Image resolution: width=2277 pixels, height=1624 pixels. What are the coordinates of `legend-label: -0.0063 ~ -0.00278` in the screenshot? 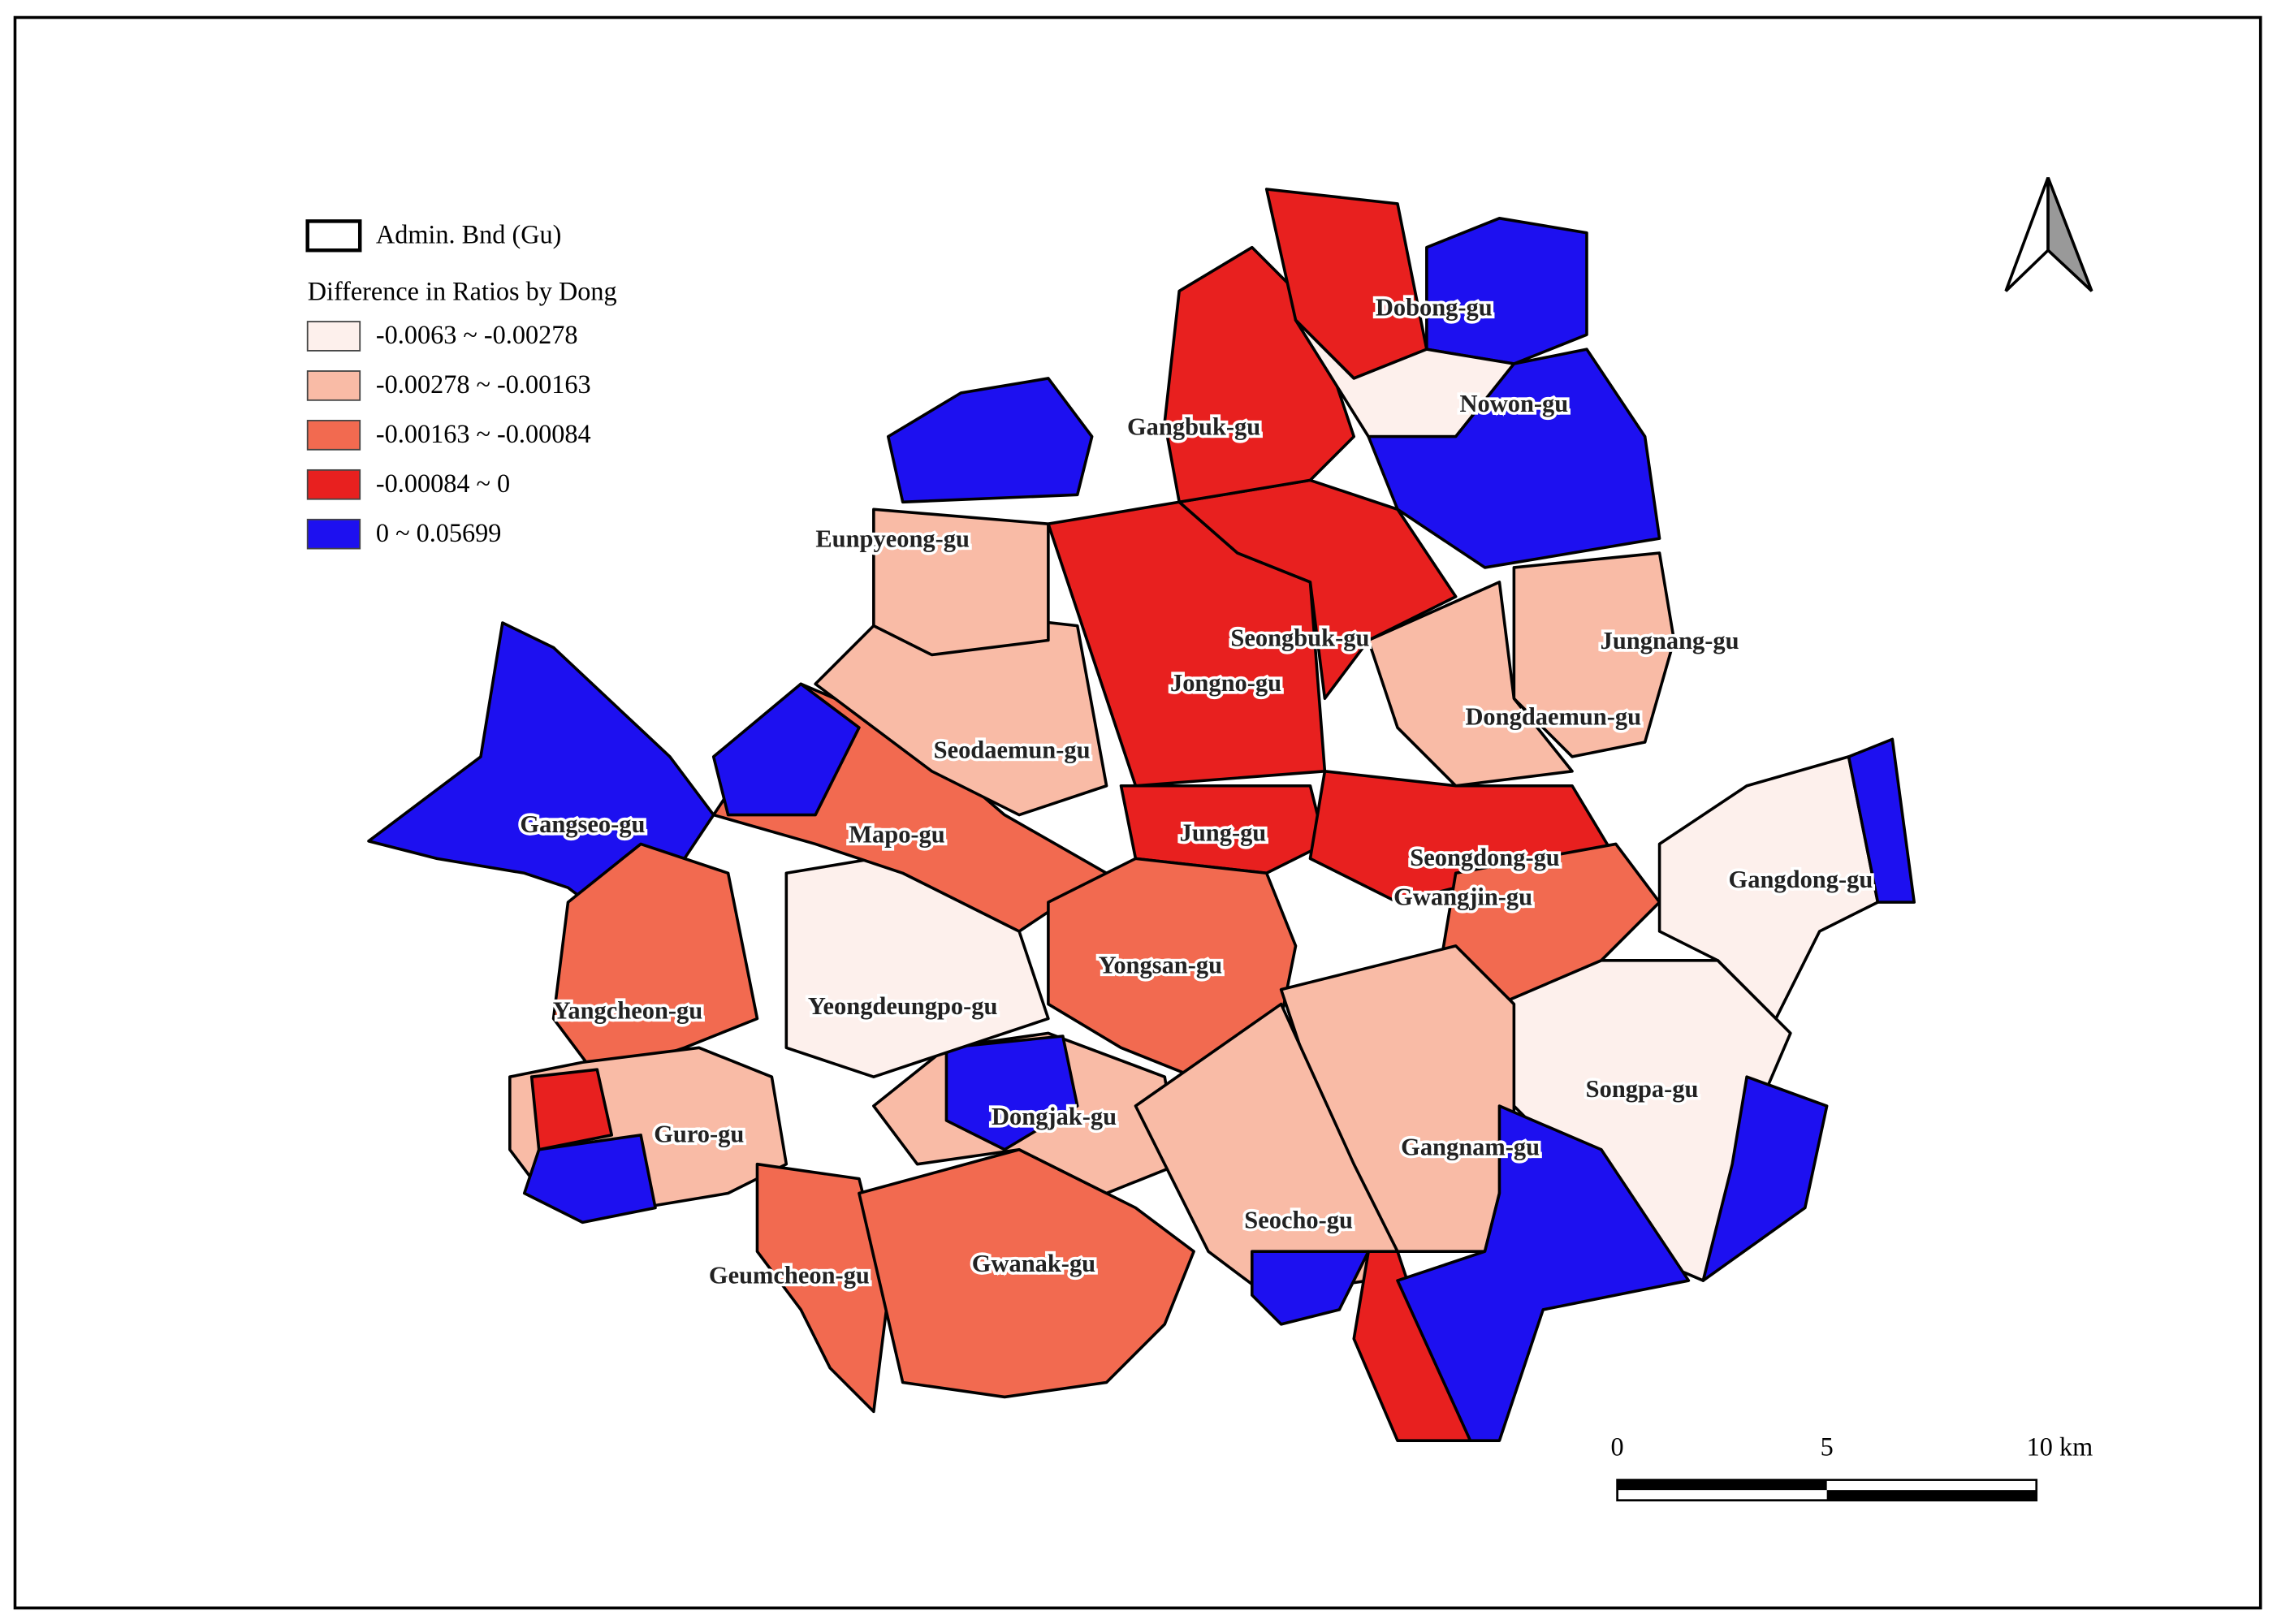 It's located at (477, 335).